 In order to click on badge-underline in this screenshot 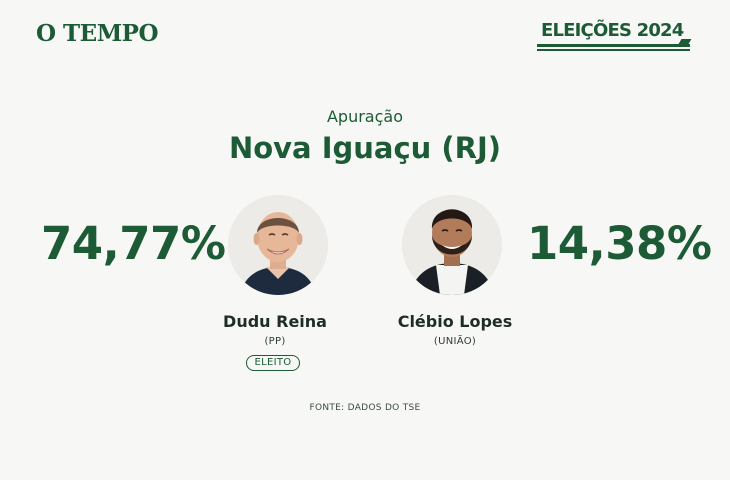, I will do `click(613, 45)`.